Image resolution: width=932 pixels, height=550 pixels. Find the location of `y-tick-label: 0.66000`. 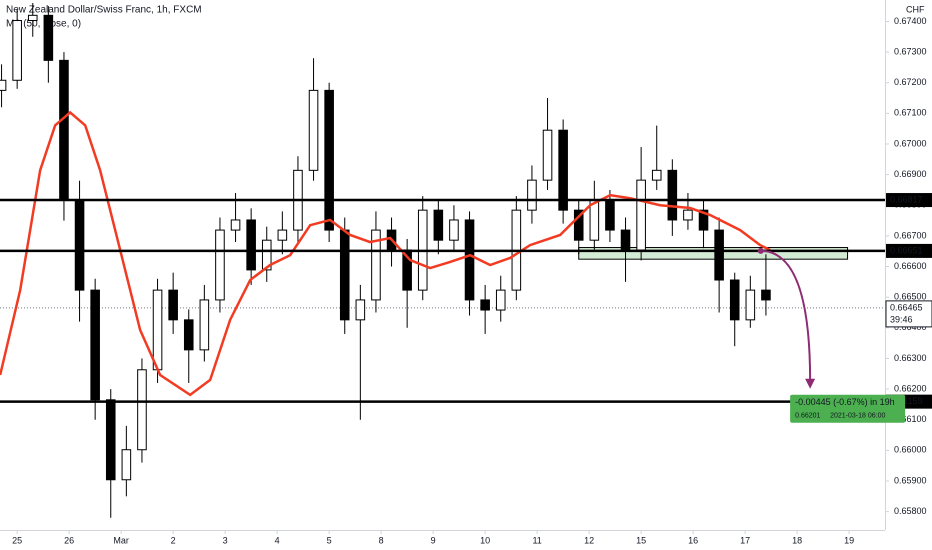

y-tick-label: 0.66000 is located at coordinates (910, 450).